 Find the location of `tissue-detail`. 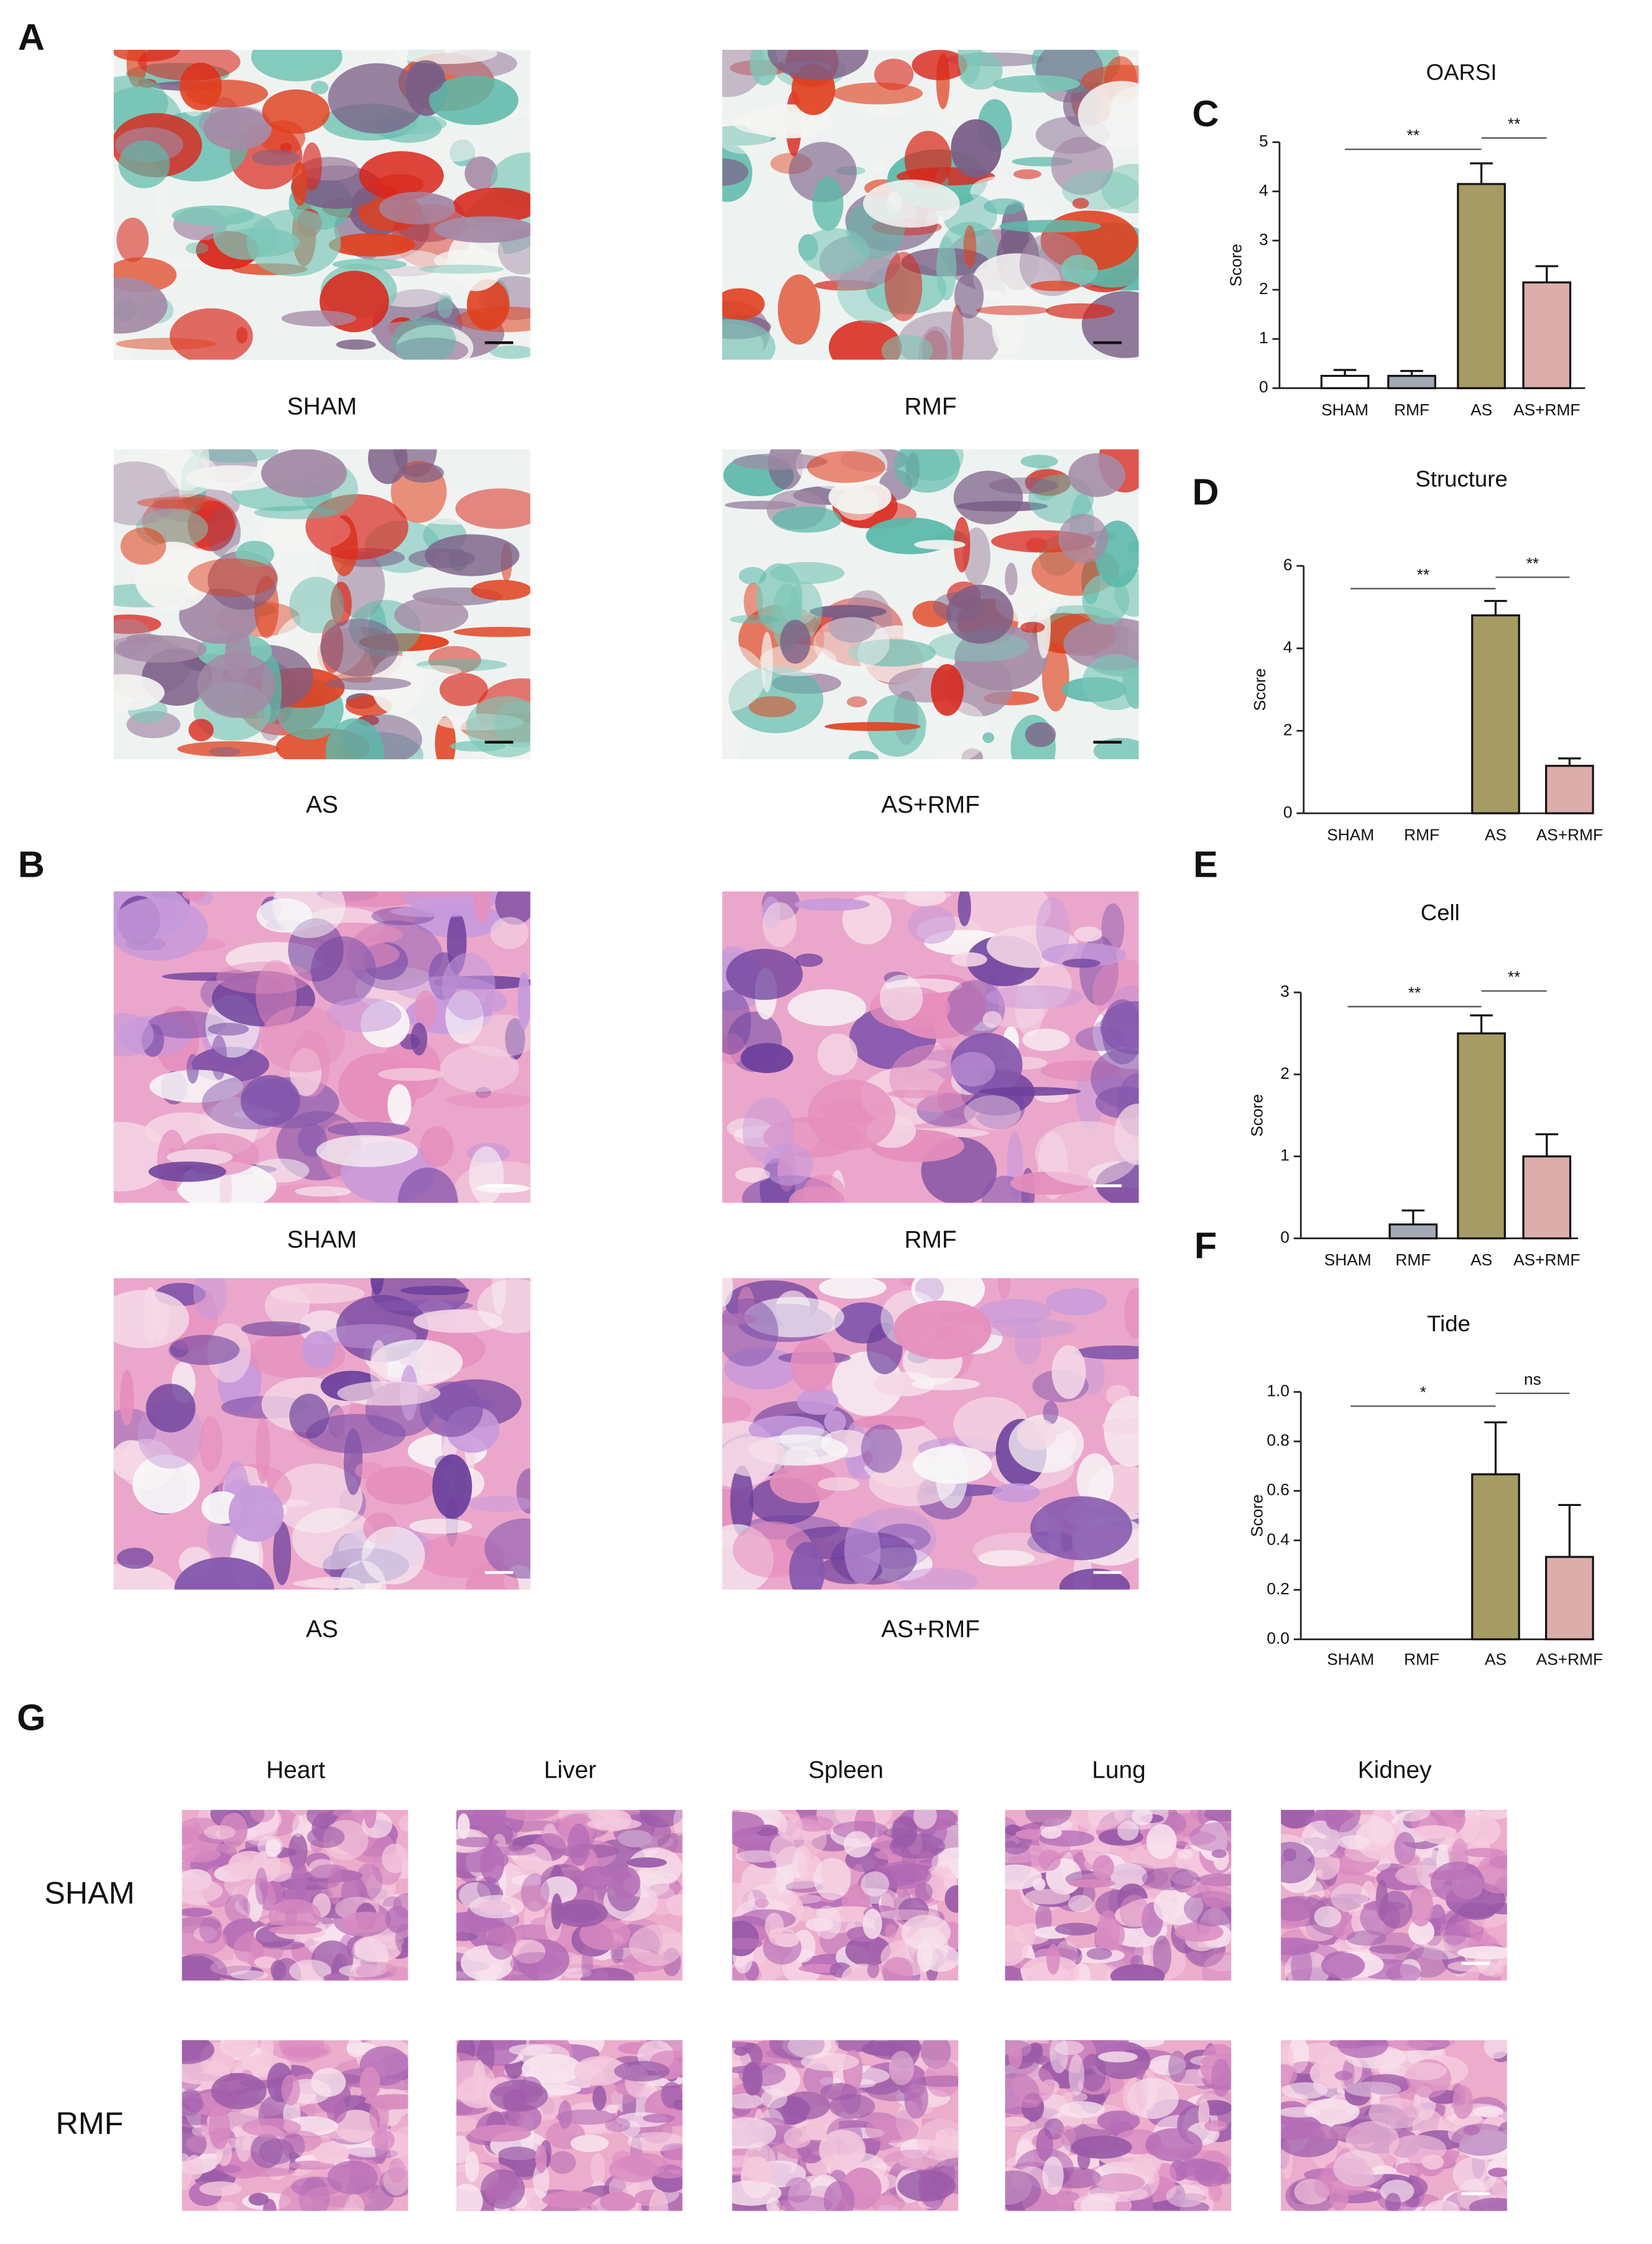

tissue-detail is located at coordinates (845, 2125).